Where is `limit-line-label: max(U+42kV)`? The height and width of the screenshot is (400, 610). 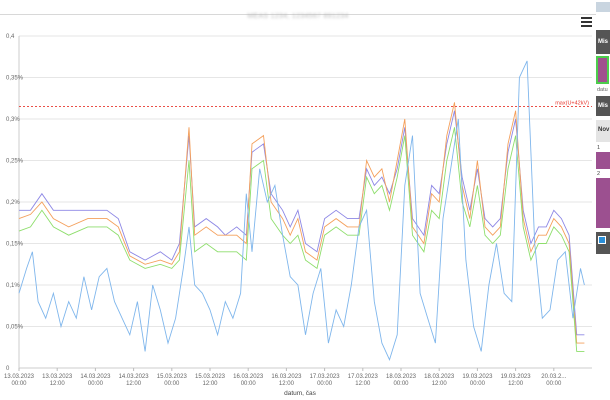 limit-line-label: max(U+42kV) is located at coordinates (572, 104).